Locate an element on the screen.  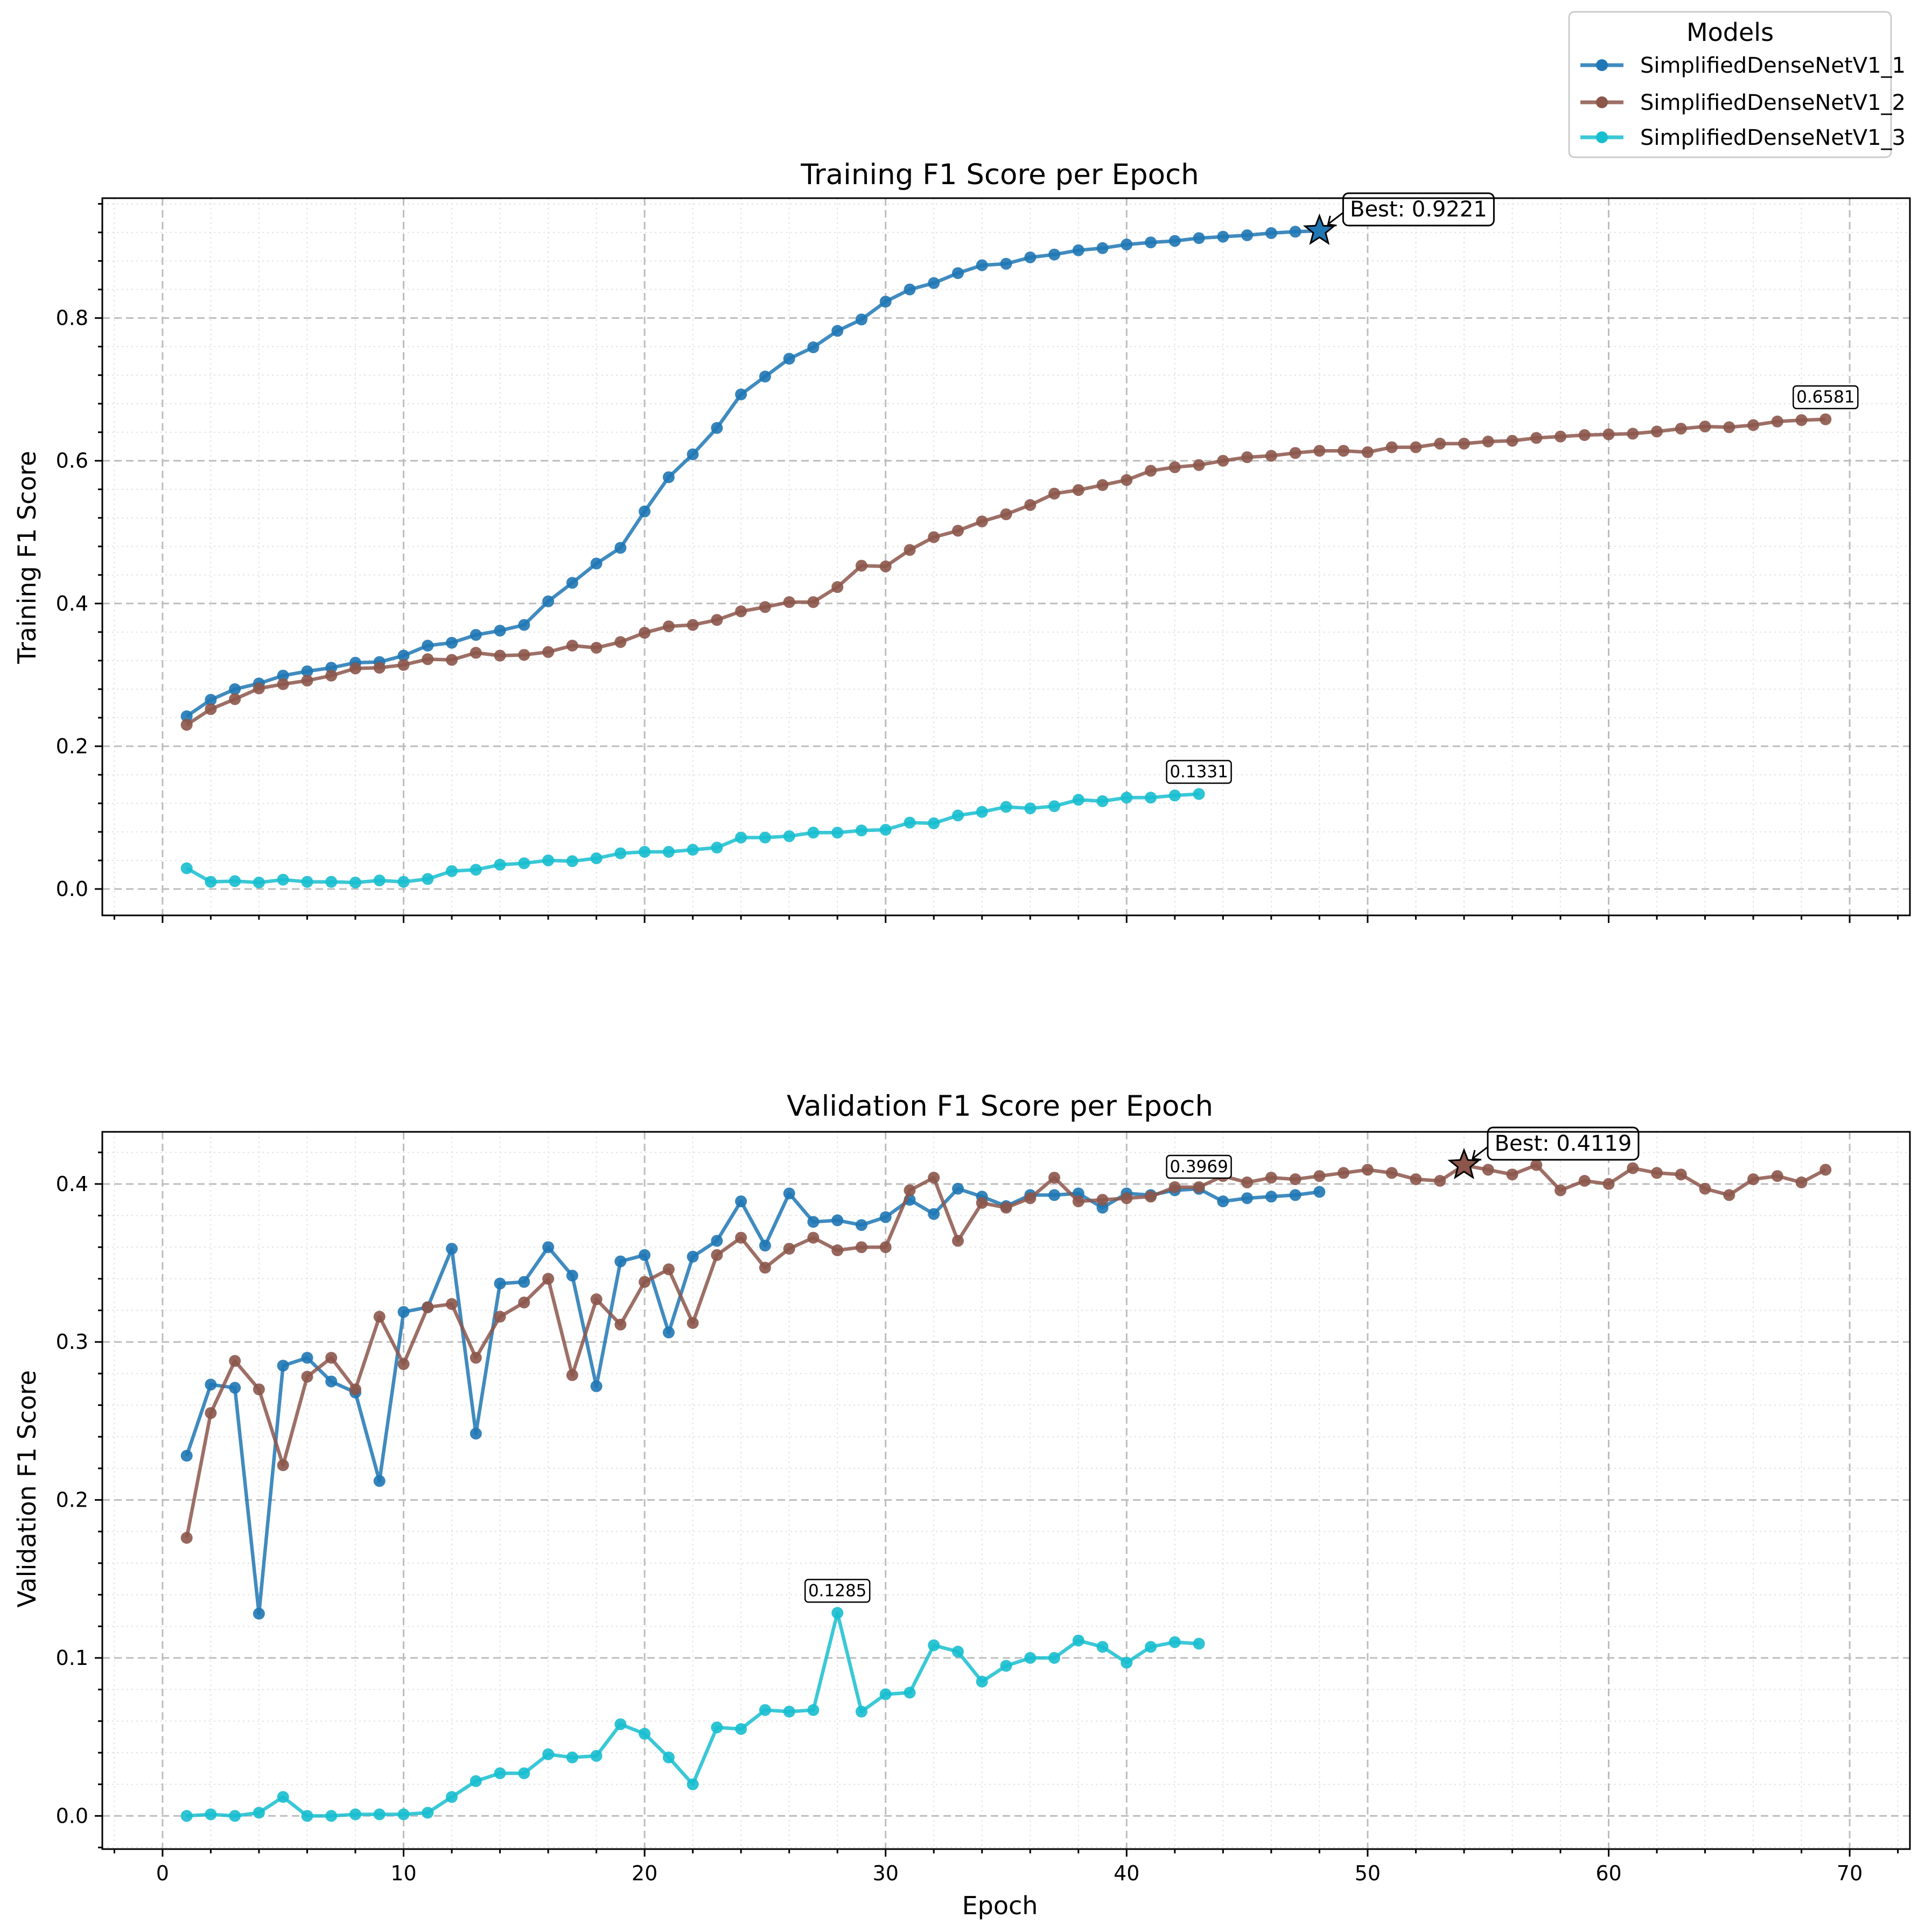
annotation-box is located at coordinates (1826, 397).